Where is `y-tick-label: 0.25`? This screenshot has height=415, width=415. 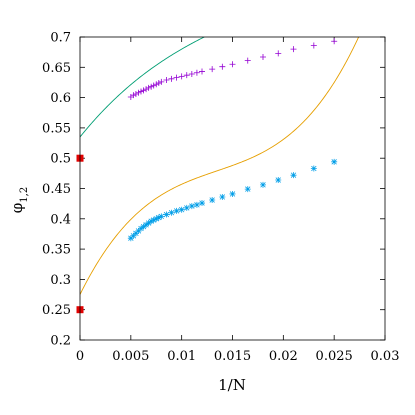 y-tick-label: 0.25 is located at coordinates (56, 310).